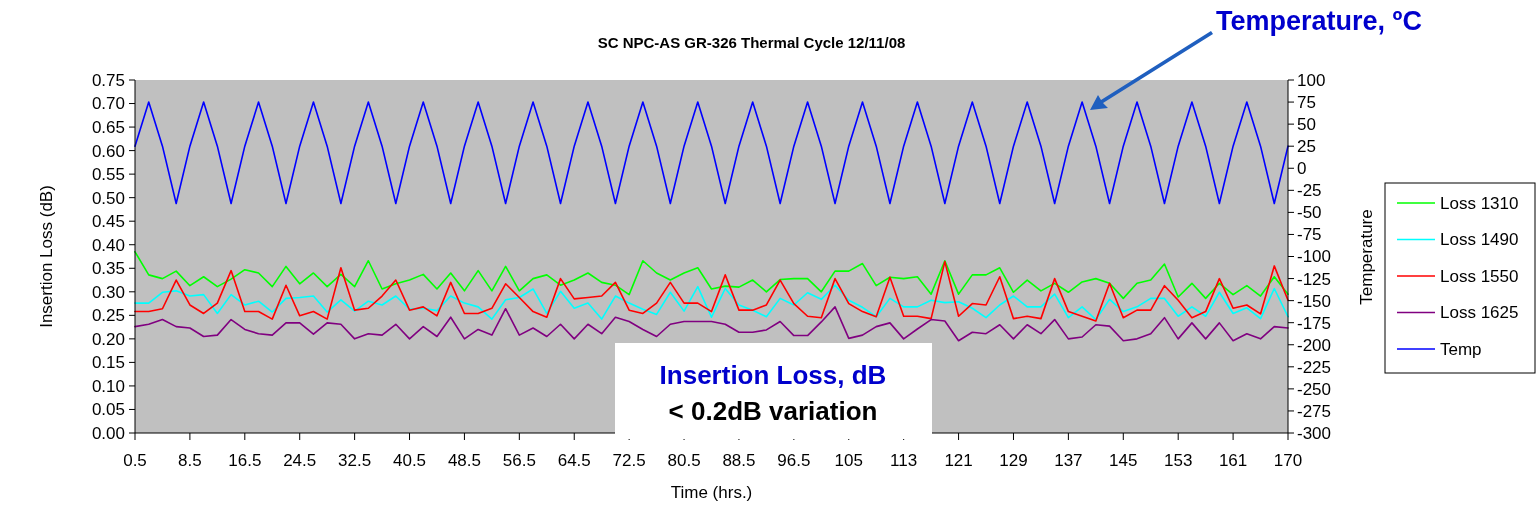  What do you see at coordinates (751, 42) in the screenshot?
I see `chart-title: SC NPC-AS GR-326 Thermal Cycle 12/11/08` at bounding box center [751, 42].